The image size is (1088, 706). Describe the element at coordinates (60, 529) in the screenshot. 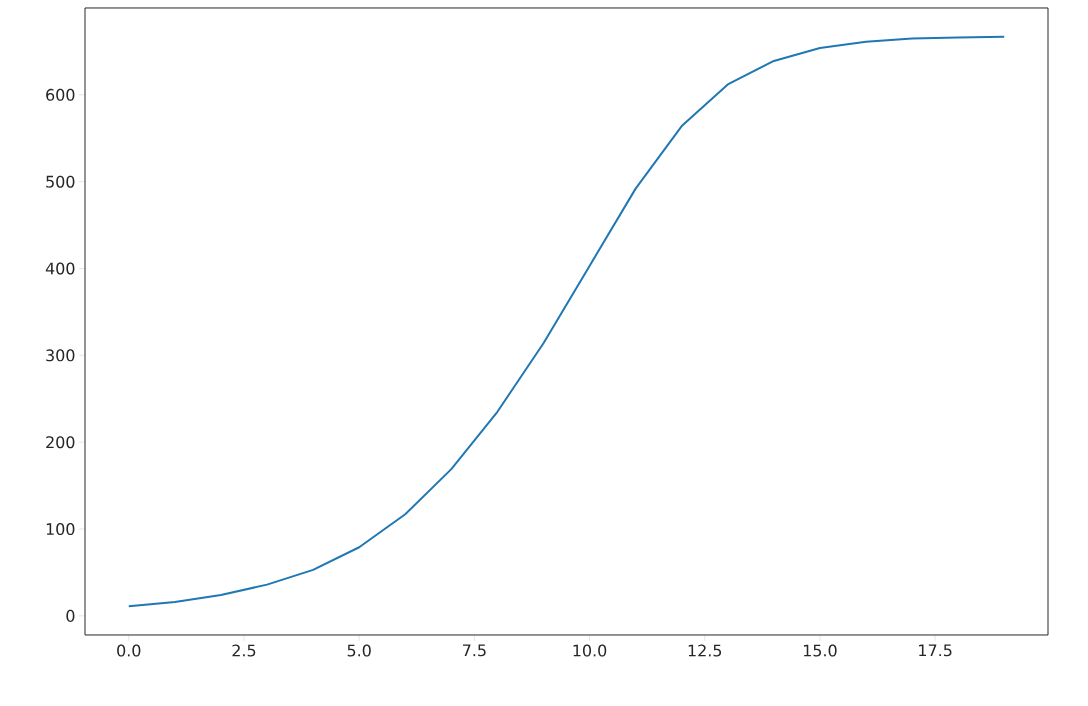

I see `y-tick-label: 100` at that location.